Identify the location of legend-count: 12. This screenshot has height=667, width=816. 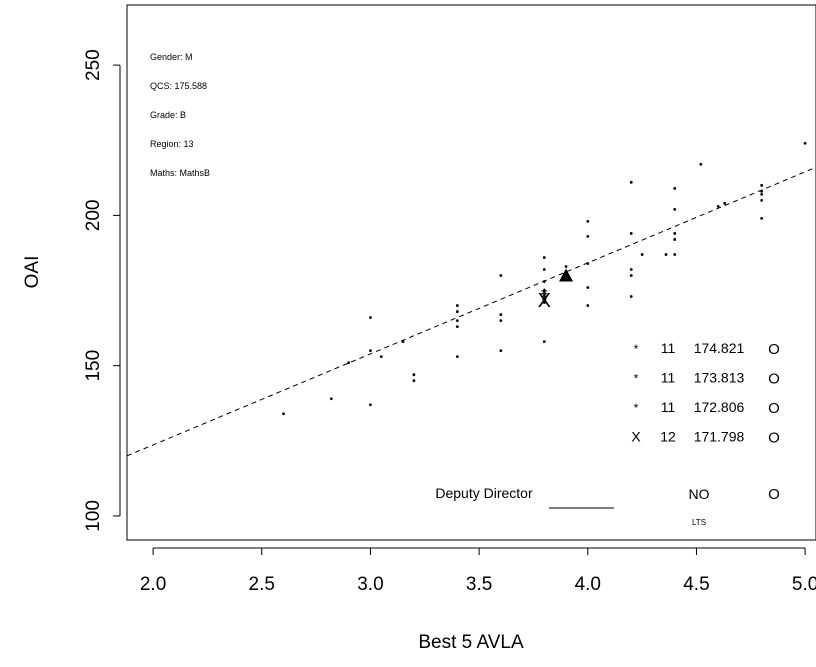
(668, 437).